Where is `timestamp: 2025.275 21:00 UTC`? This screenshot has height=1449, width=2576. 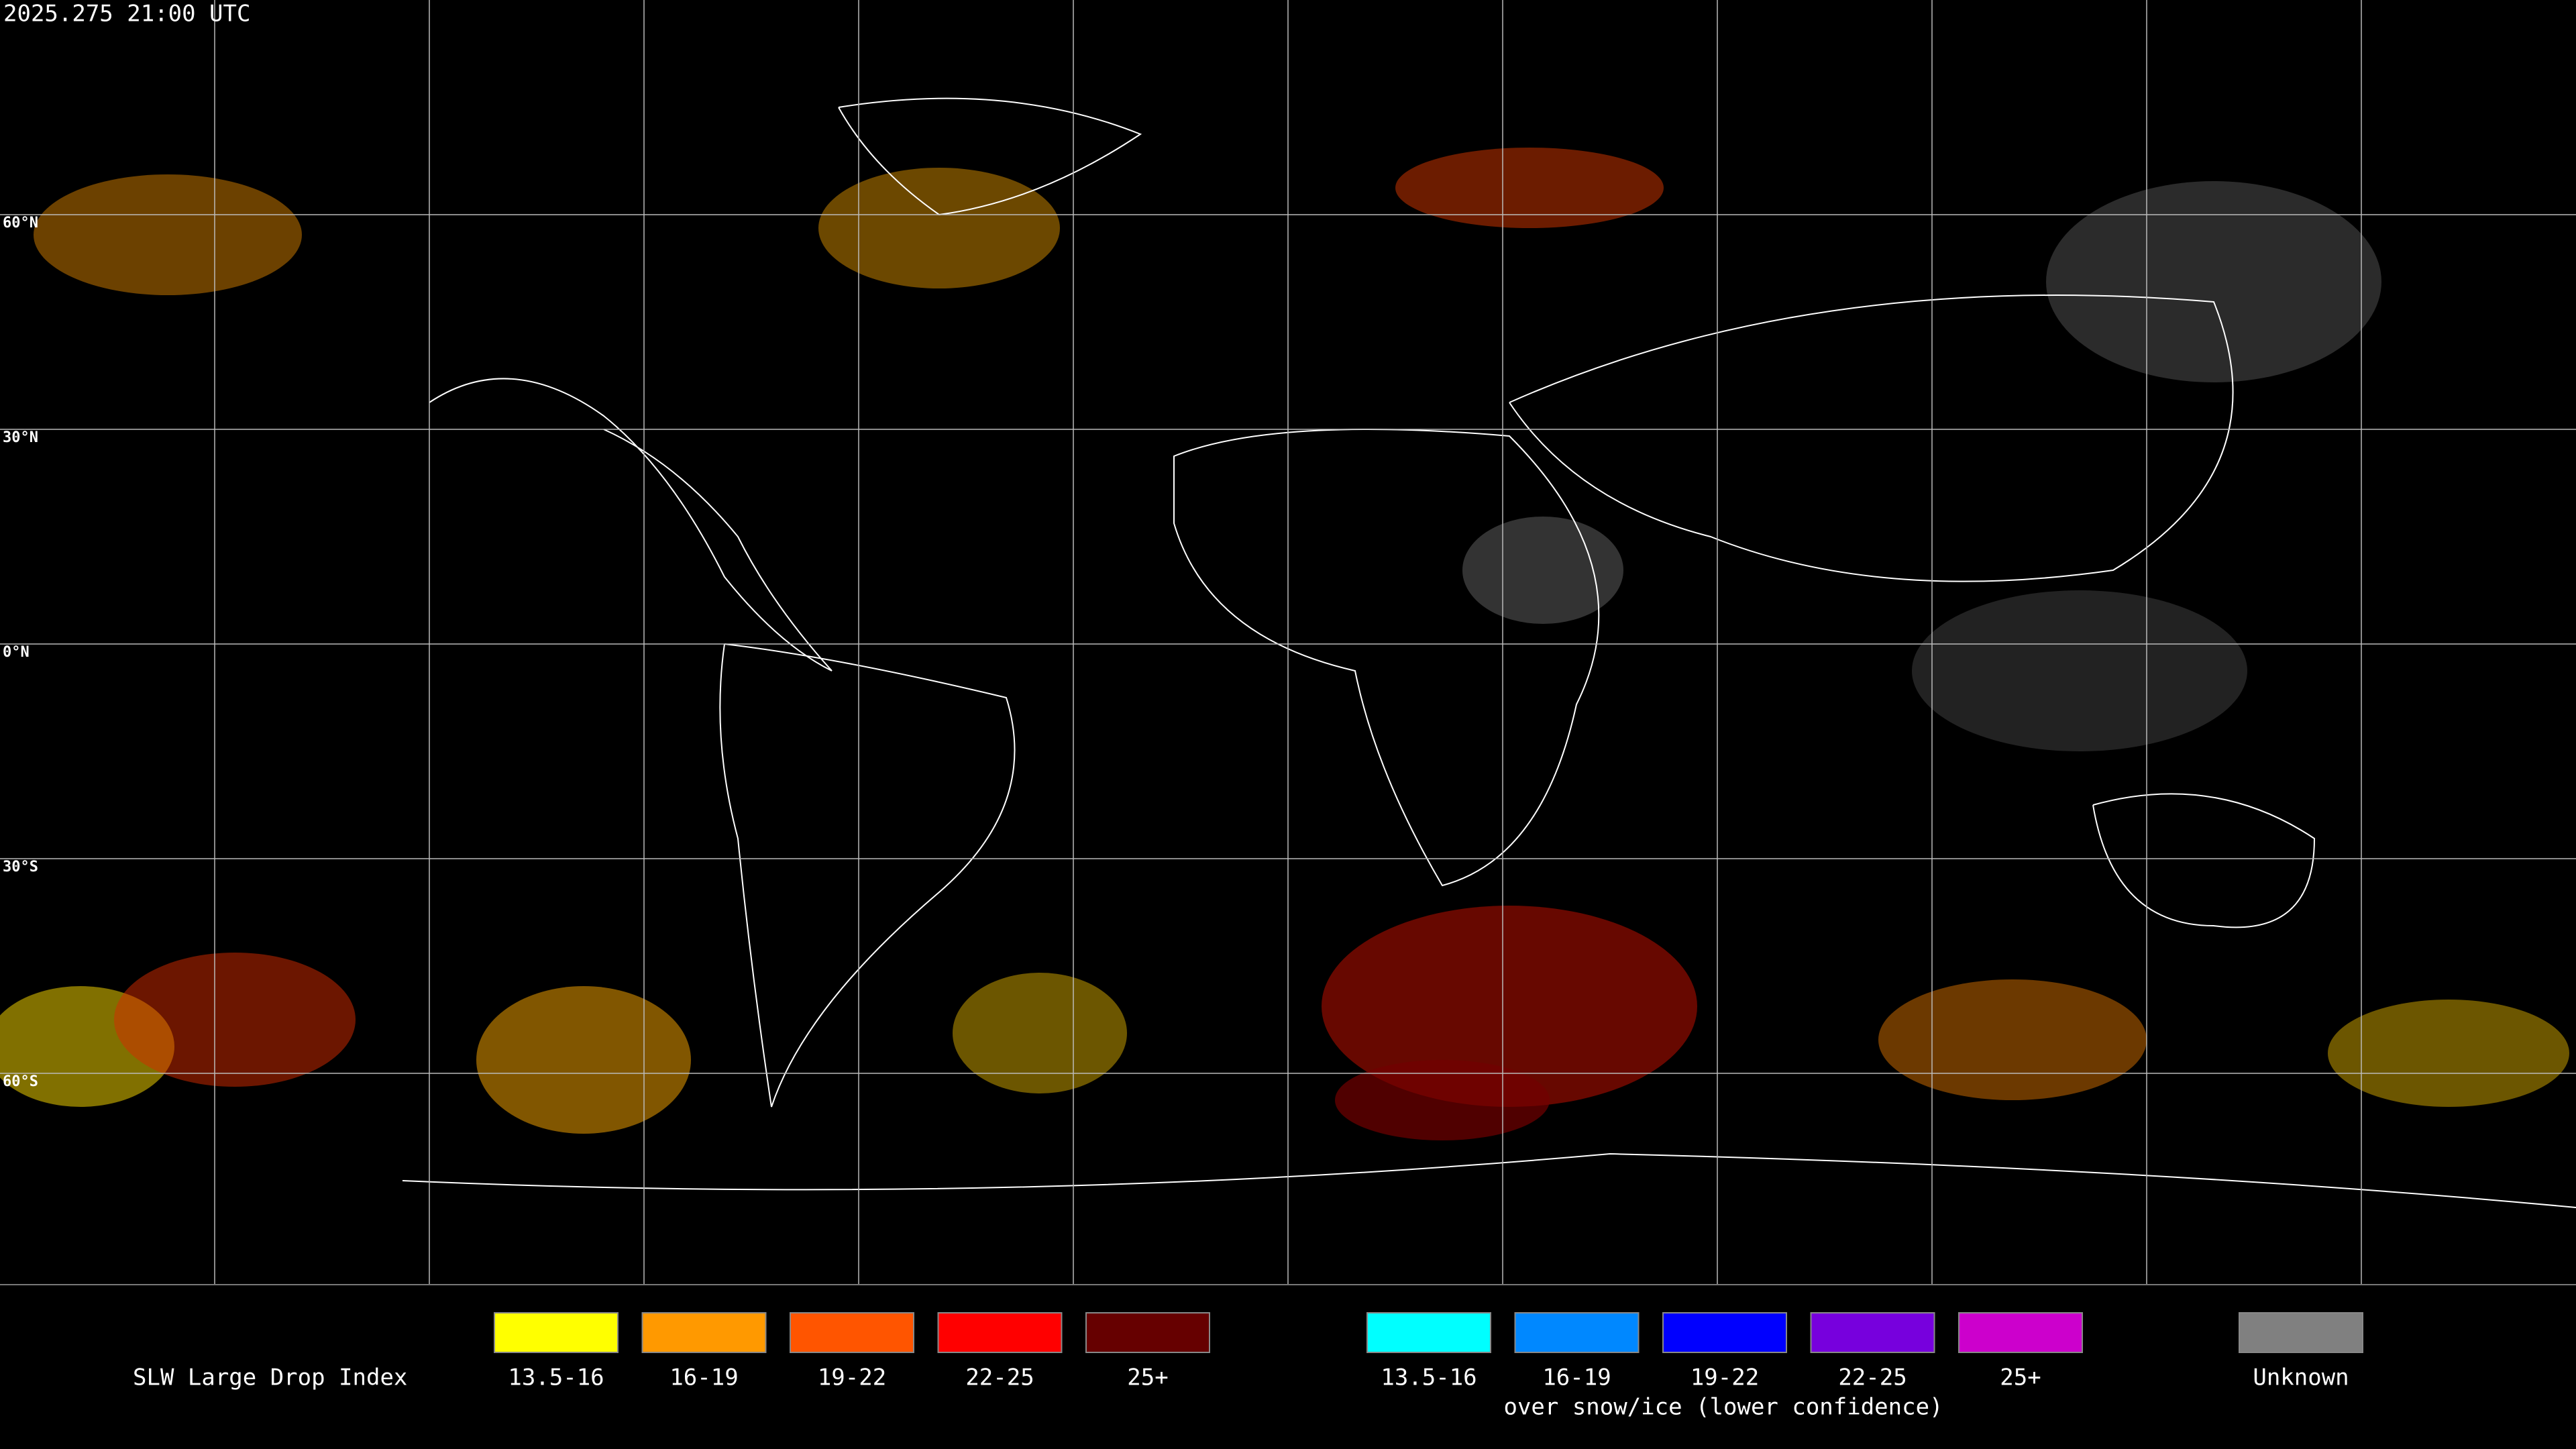 timestamp: 2025.275 21:00 UTC is located at coordinates (126, 14).